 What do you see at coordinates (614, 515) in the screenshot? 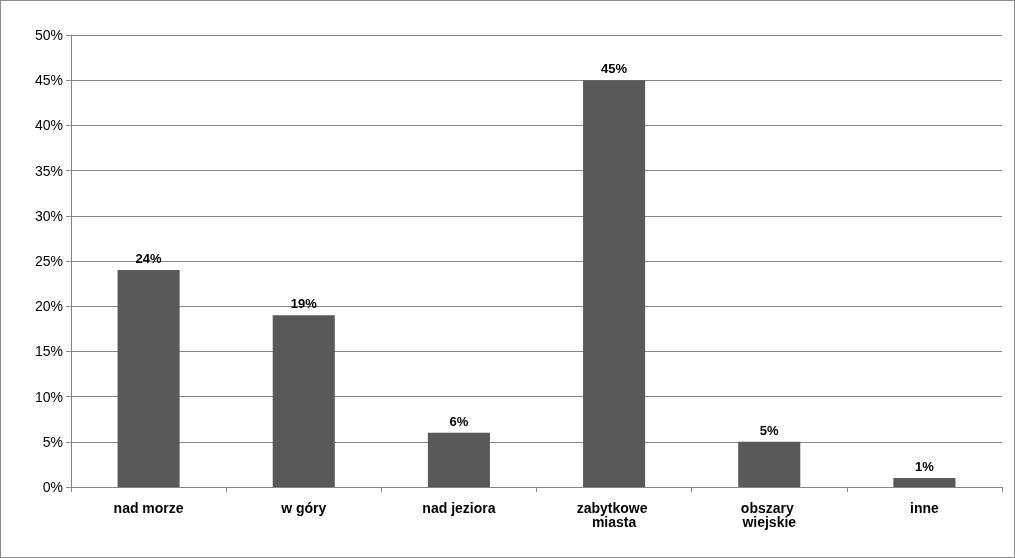
I see `x-tick-label: zabytkowe miasta` at bounding box center [614, 515].